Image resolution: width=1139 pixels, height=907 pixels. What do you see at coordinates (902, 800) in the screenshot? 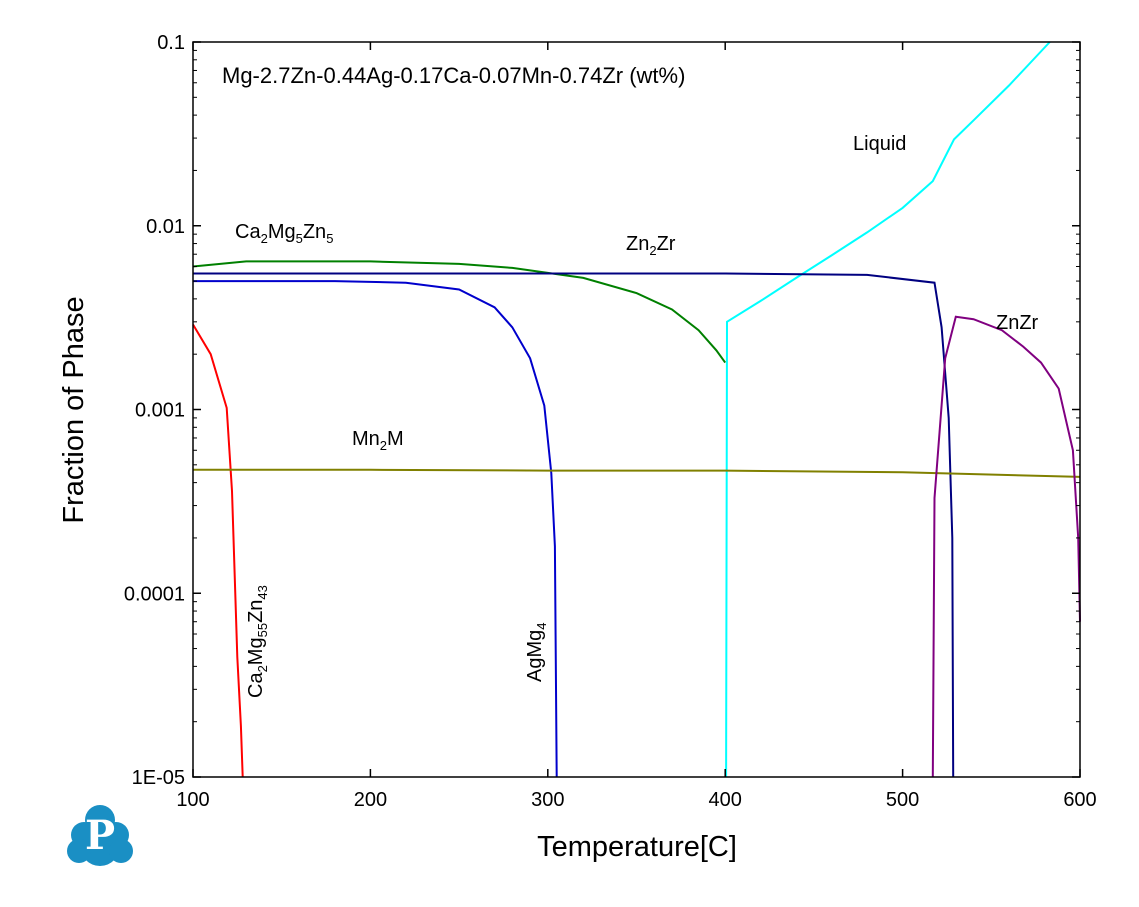
I see `x-tick-label: 500` at bounding box center [902, 800].